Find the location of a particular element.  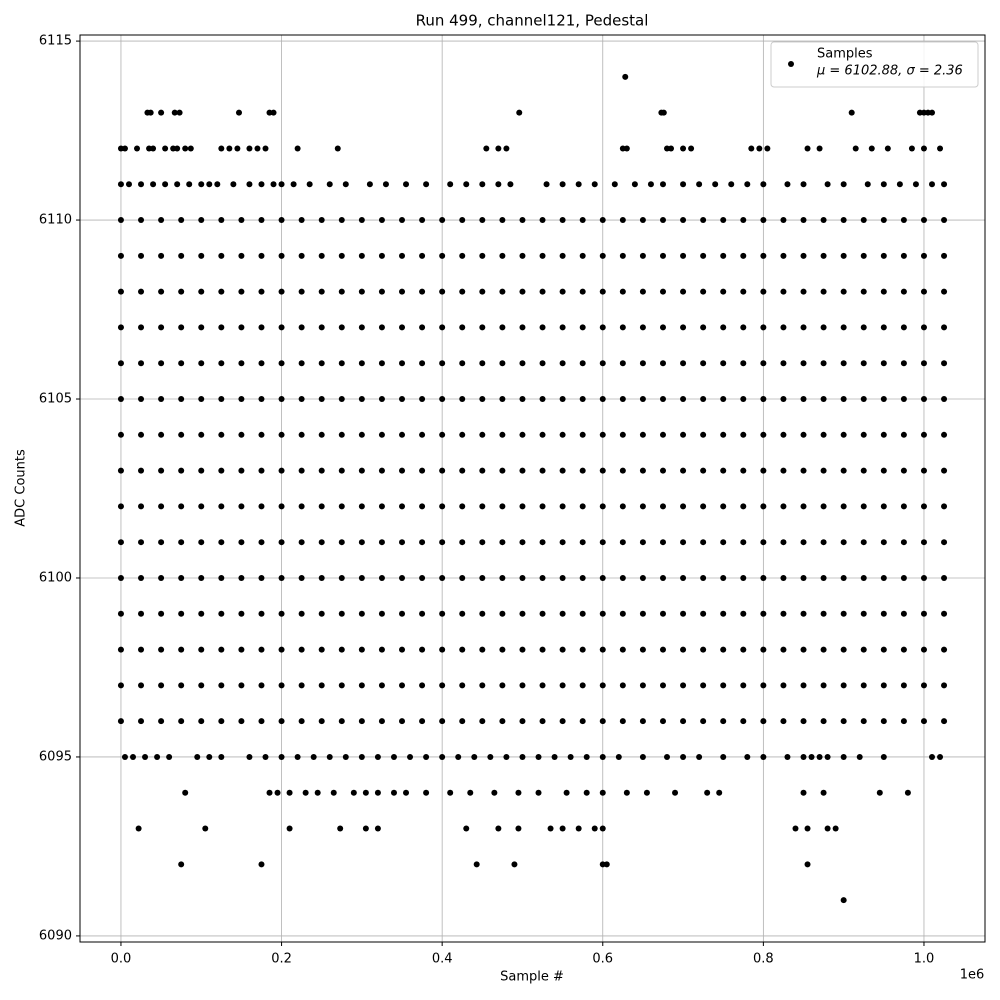

x-tick-label: 0.6 is located at coordinates (602, 959).